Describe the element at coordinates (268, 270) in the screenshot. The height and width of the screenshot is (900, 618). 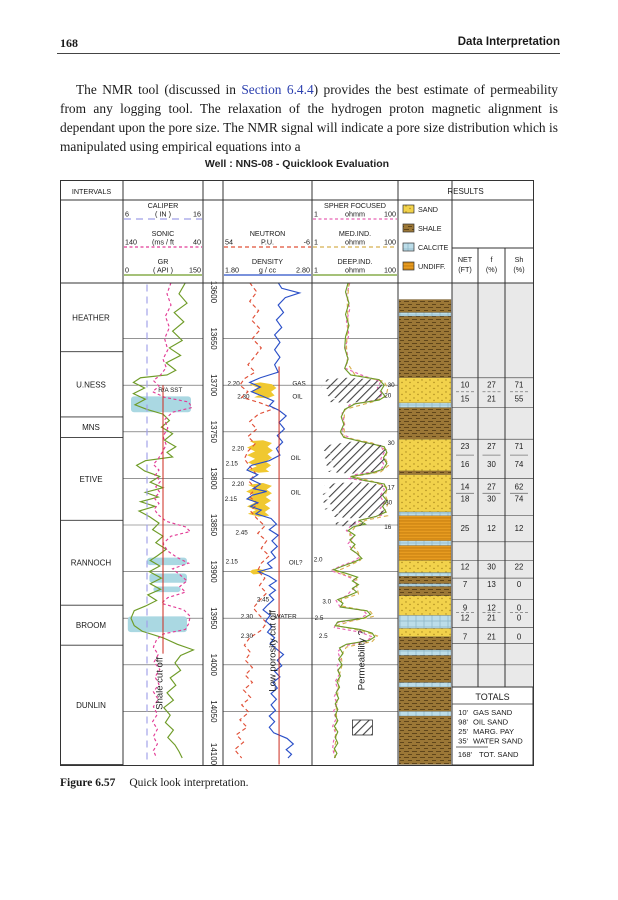
I see `scale-unit: g / cc` at that location.